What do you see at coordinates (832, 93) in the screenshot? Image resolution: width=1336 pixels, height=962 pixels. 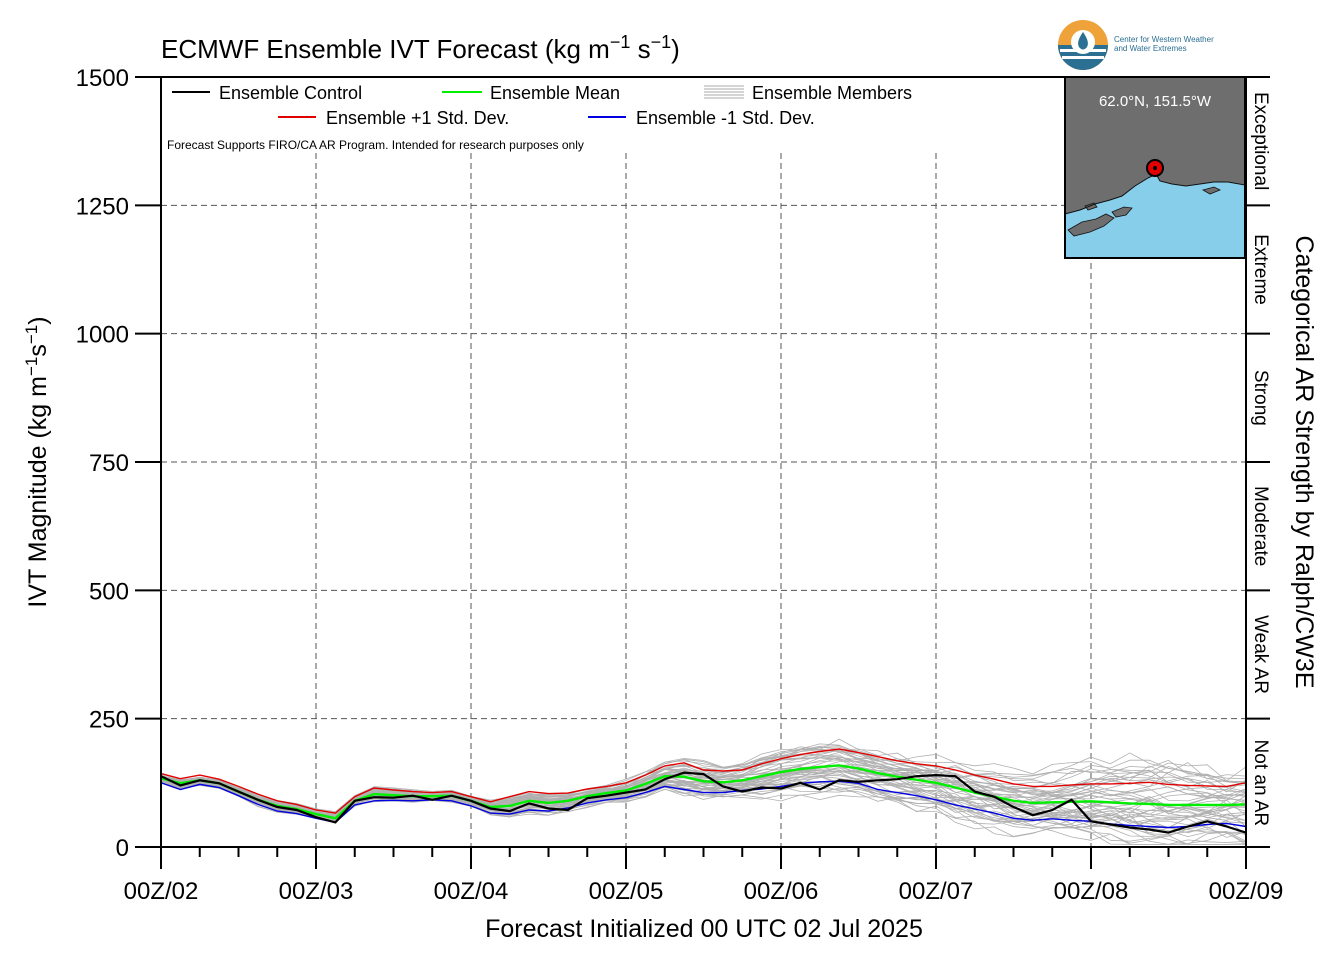 I see `legend-label-members: Ensemble Members` at bounding box center [832, 93].